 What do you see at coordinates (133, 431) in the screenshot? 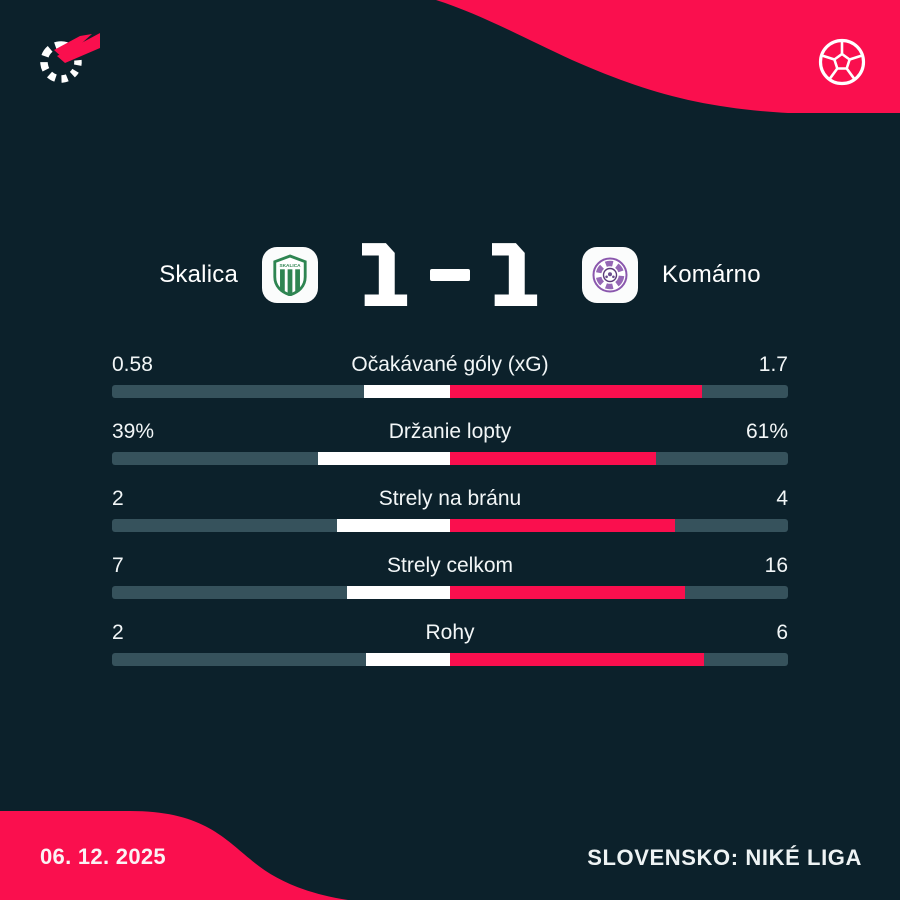
I see `stat-home-value: 39%` at bounding box center [133, 431].